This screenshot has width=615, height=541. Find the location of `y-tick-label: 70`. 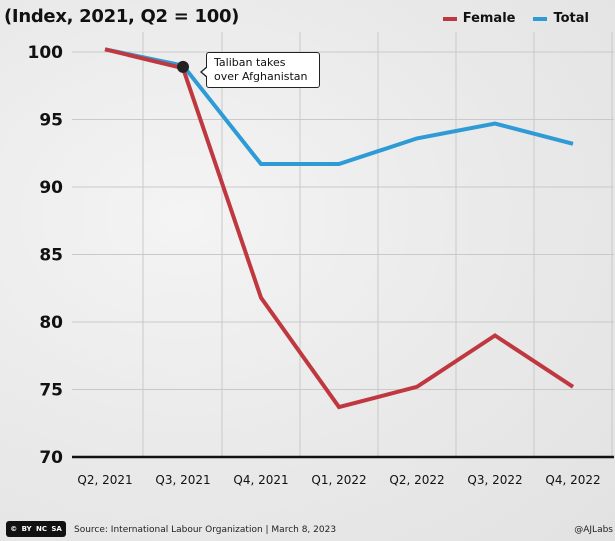

y-tick-label: 70 is located at coordinates (51, 458).